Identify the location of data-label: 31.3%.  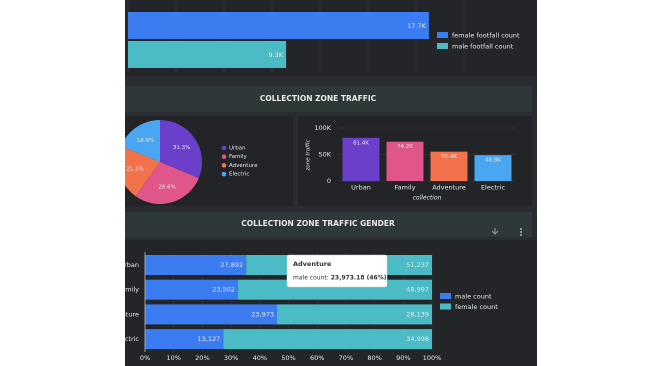
(181, 148).